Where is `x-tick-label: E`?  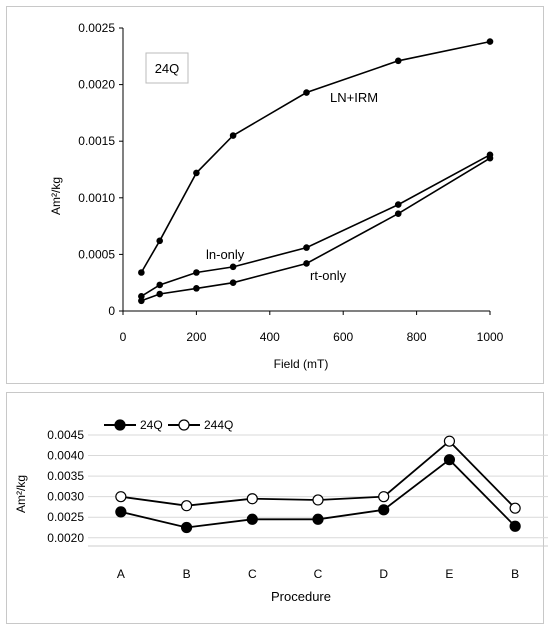
x-tick-label: E is located at coordinates (449, 574).